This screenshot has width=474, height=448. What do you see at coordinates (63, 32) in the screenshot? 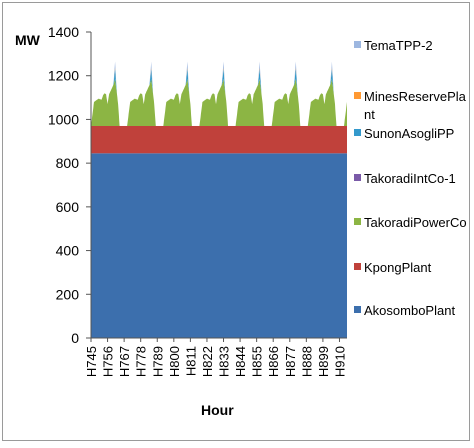
I see `y-tick-label: 1400` at bounding box center [63, 32].